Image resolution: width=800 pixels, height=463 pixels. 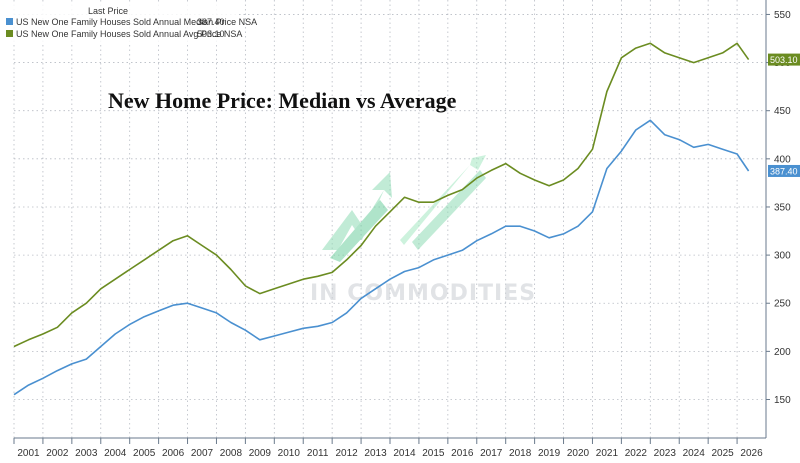 What do you see at coordinates (173, 453) in the screenshot?
I see `x-tick-label: 2006` at bounding box center [173, 453].